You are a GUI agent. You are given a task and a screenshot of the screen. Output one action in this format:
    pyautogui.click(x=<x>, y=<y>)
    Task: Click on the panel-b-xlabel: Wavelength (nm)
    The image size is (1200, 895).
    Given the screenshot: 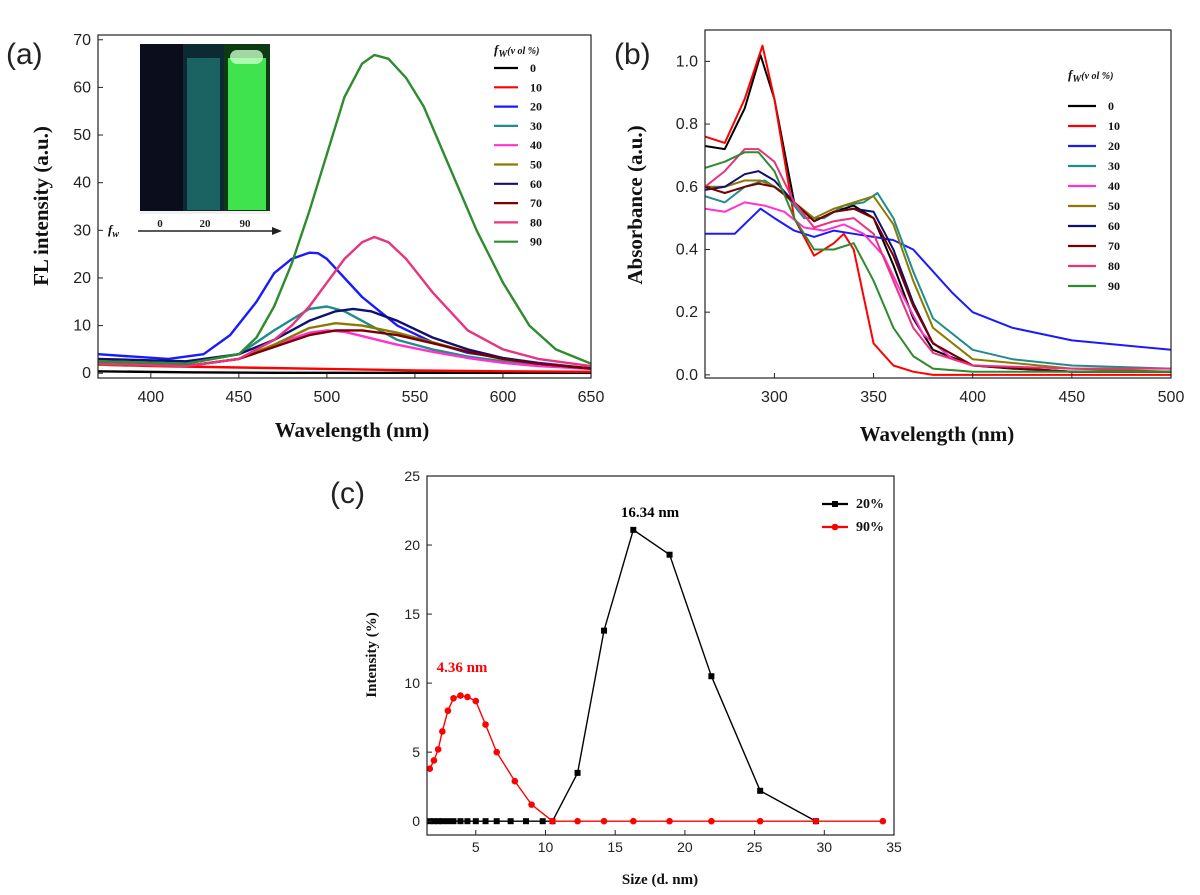 What is the action you would take?
    pyautogui.click(x=937, y=434)
    